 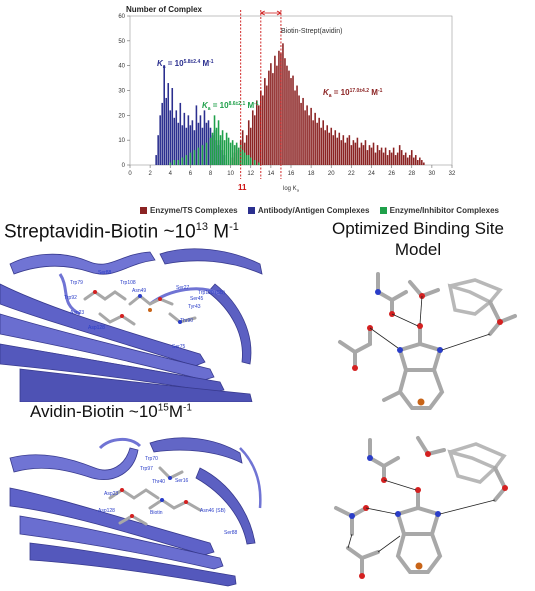 I want to click on legend-swatch-enzyme-inhibitor, so click(x=383, y=210).